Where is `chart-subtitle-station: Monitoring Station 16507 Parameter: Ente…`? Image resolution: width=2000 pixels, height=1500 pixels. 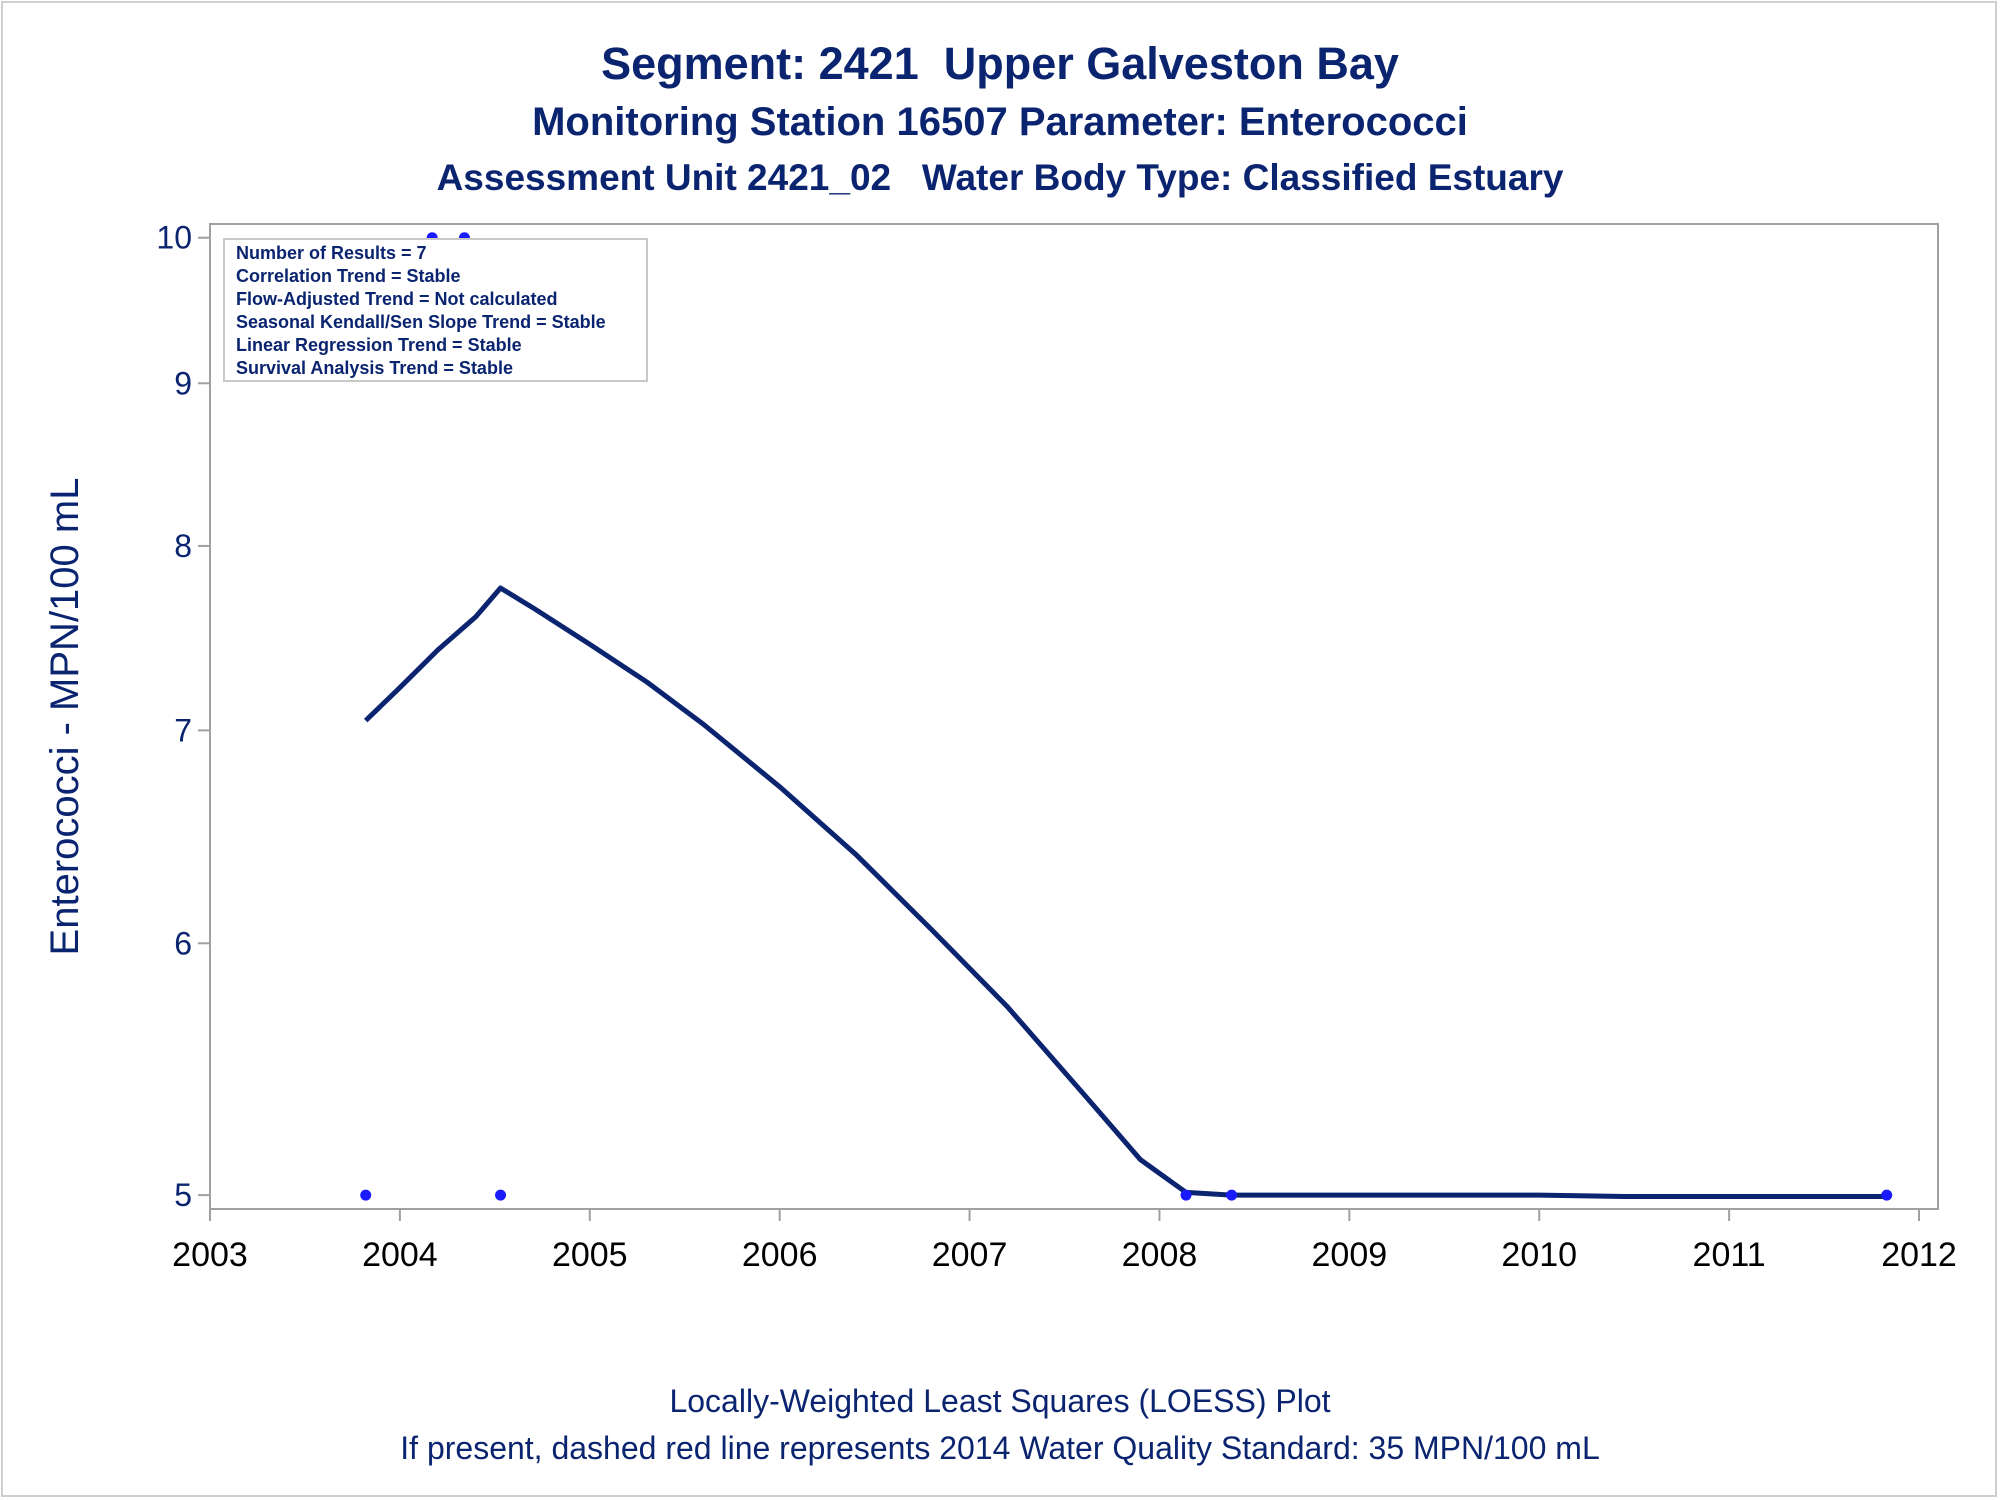
chart-subtitle-station: Monitoring Station 16507 Parameter: Ente… is located at coordinates (1000, 122).